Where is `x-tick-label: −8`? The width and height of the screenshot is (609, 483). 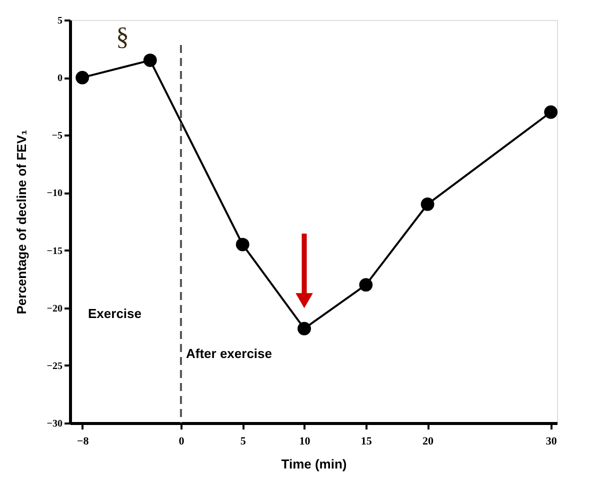 x-tick-label: −8 is located at coordinates (83, 442).